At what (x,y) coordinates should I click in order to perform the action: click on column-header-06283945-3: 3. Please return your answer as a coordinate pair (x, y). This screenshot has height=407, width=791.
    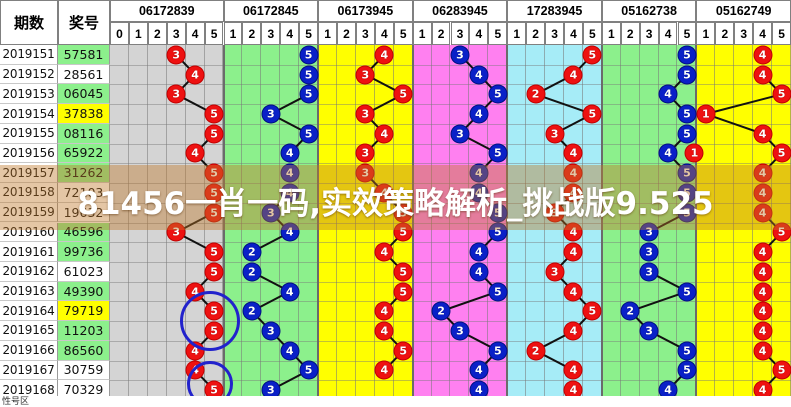
    Looking at the image, I should click on (460, 33).